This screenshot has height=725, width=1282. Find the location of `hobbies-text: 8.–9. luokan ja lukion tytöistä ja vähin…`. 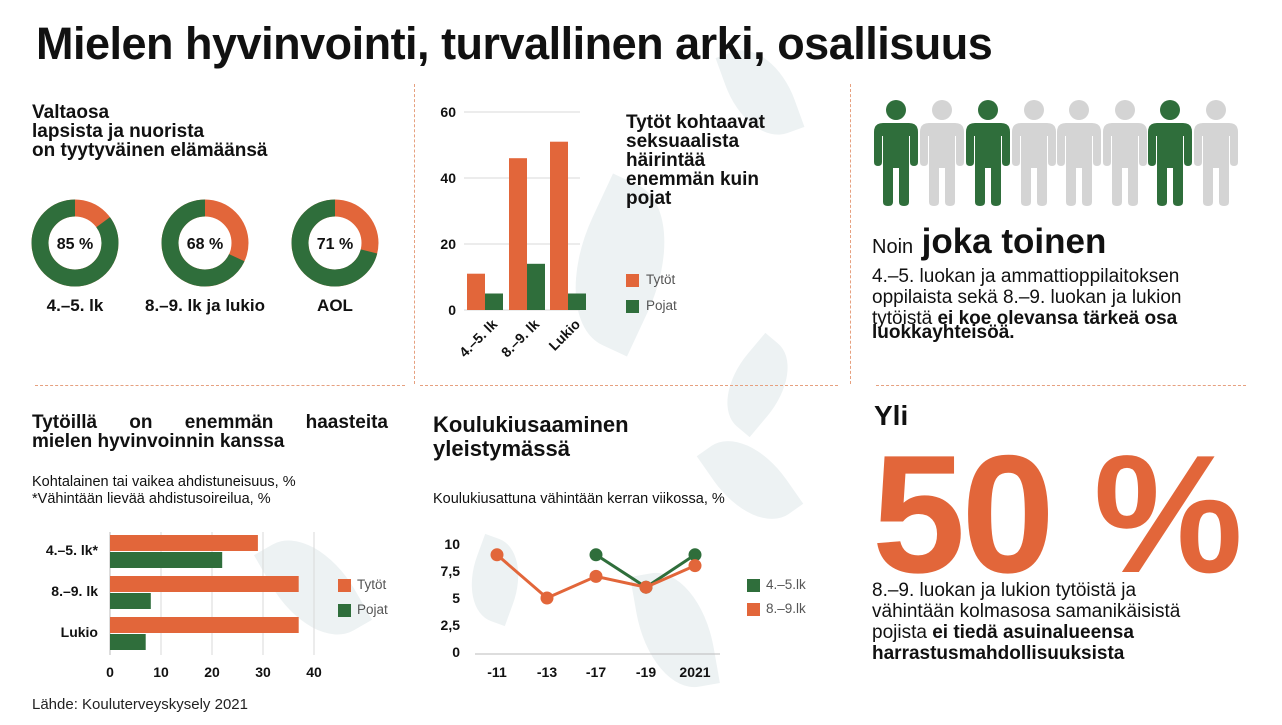

hobbies-text: 8.–9. luokan ja lukion tytöistä ja vähin… is located at coordinates (1026, 622).